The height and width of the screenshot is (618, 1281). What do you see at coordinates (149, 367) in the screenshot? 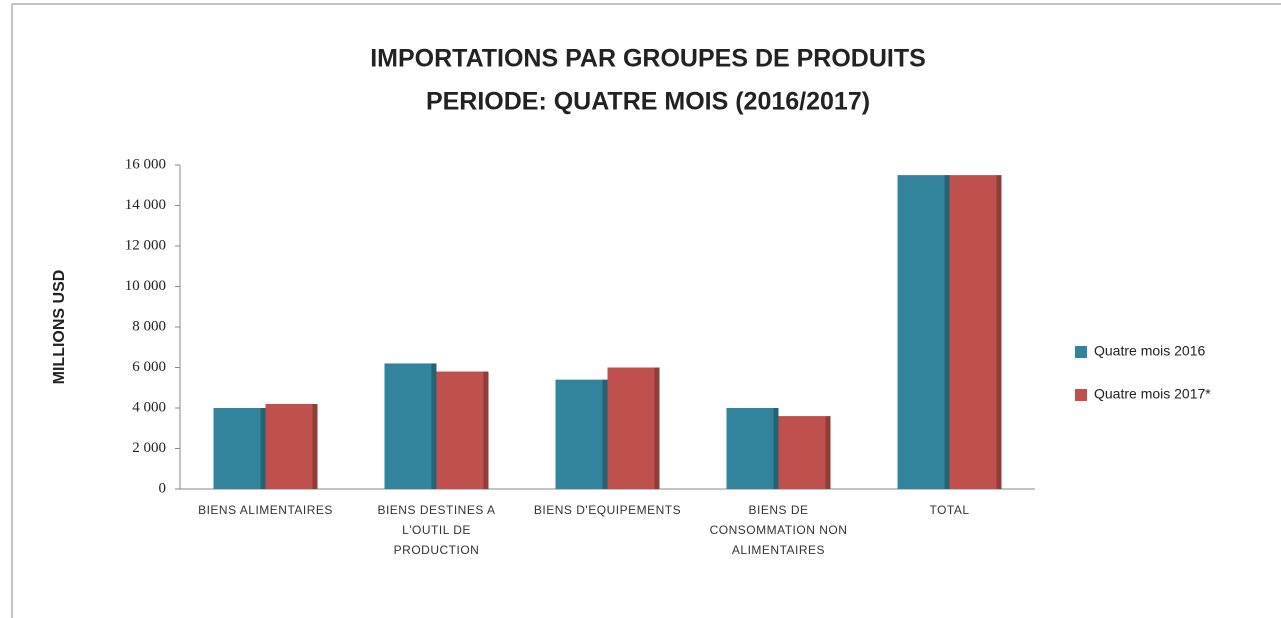
I see `y-tick-label: 6 000` at bounding box center [149, 367].